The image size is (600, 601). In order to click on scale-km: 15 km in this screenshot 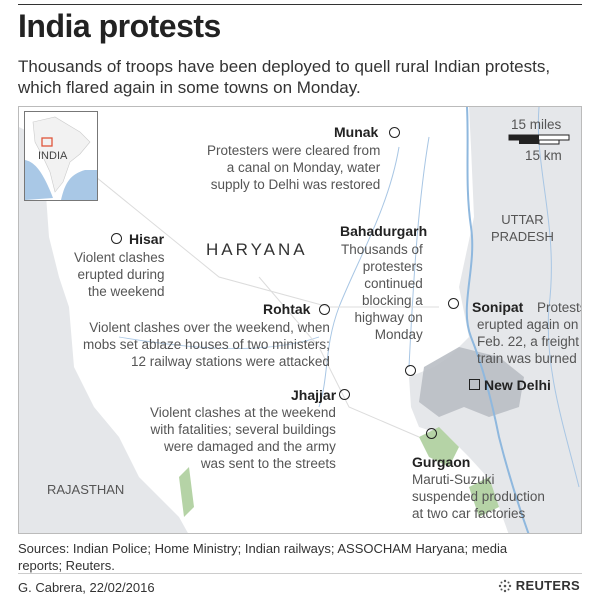, I will do `click(543, 155)`.